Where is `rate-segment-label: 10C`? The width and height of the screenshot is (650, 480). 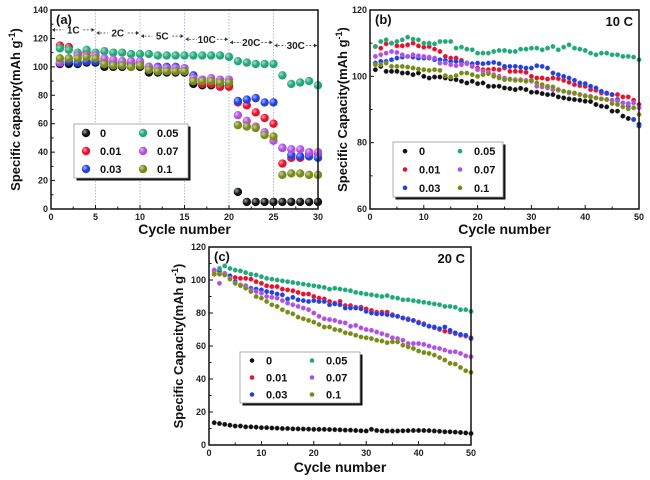 rate-segment-label: 10C is located at coordinates (207, 40).